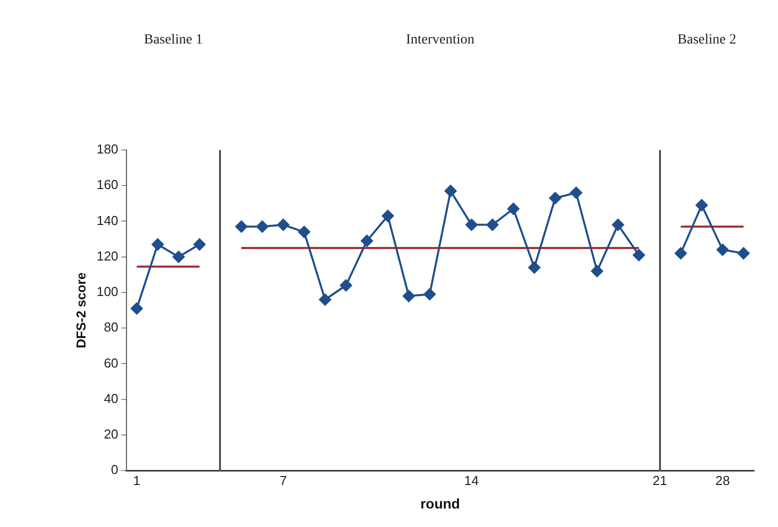 The image size is (778, 527). I want to click on text: Intervention, so click(440, 40).